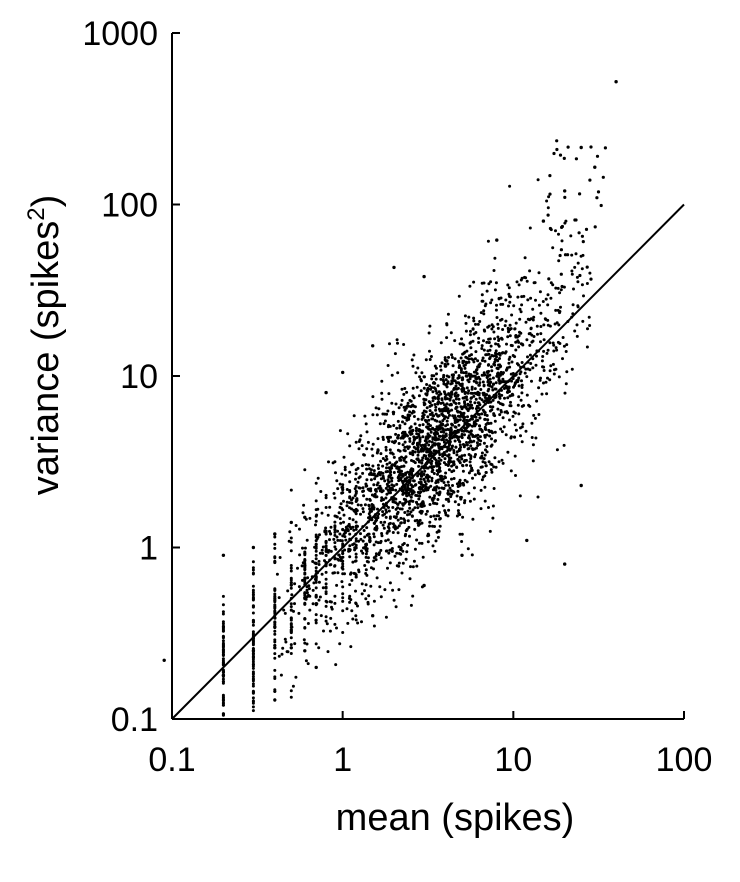 The height and width of the screenshot is (882, 740). What do you see at coordinates (36, 213) in the screenshot?
I see `y-axis-title-superscript: 2` at bounding box center [36, 213].